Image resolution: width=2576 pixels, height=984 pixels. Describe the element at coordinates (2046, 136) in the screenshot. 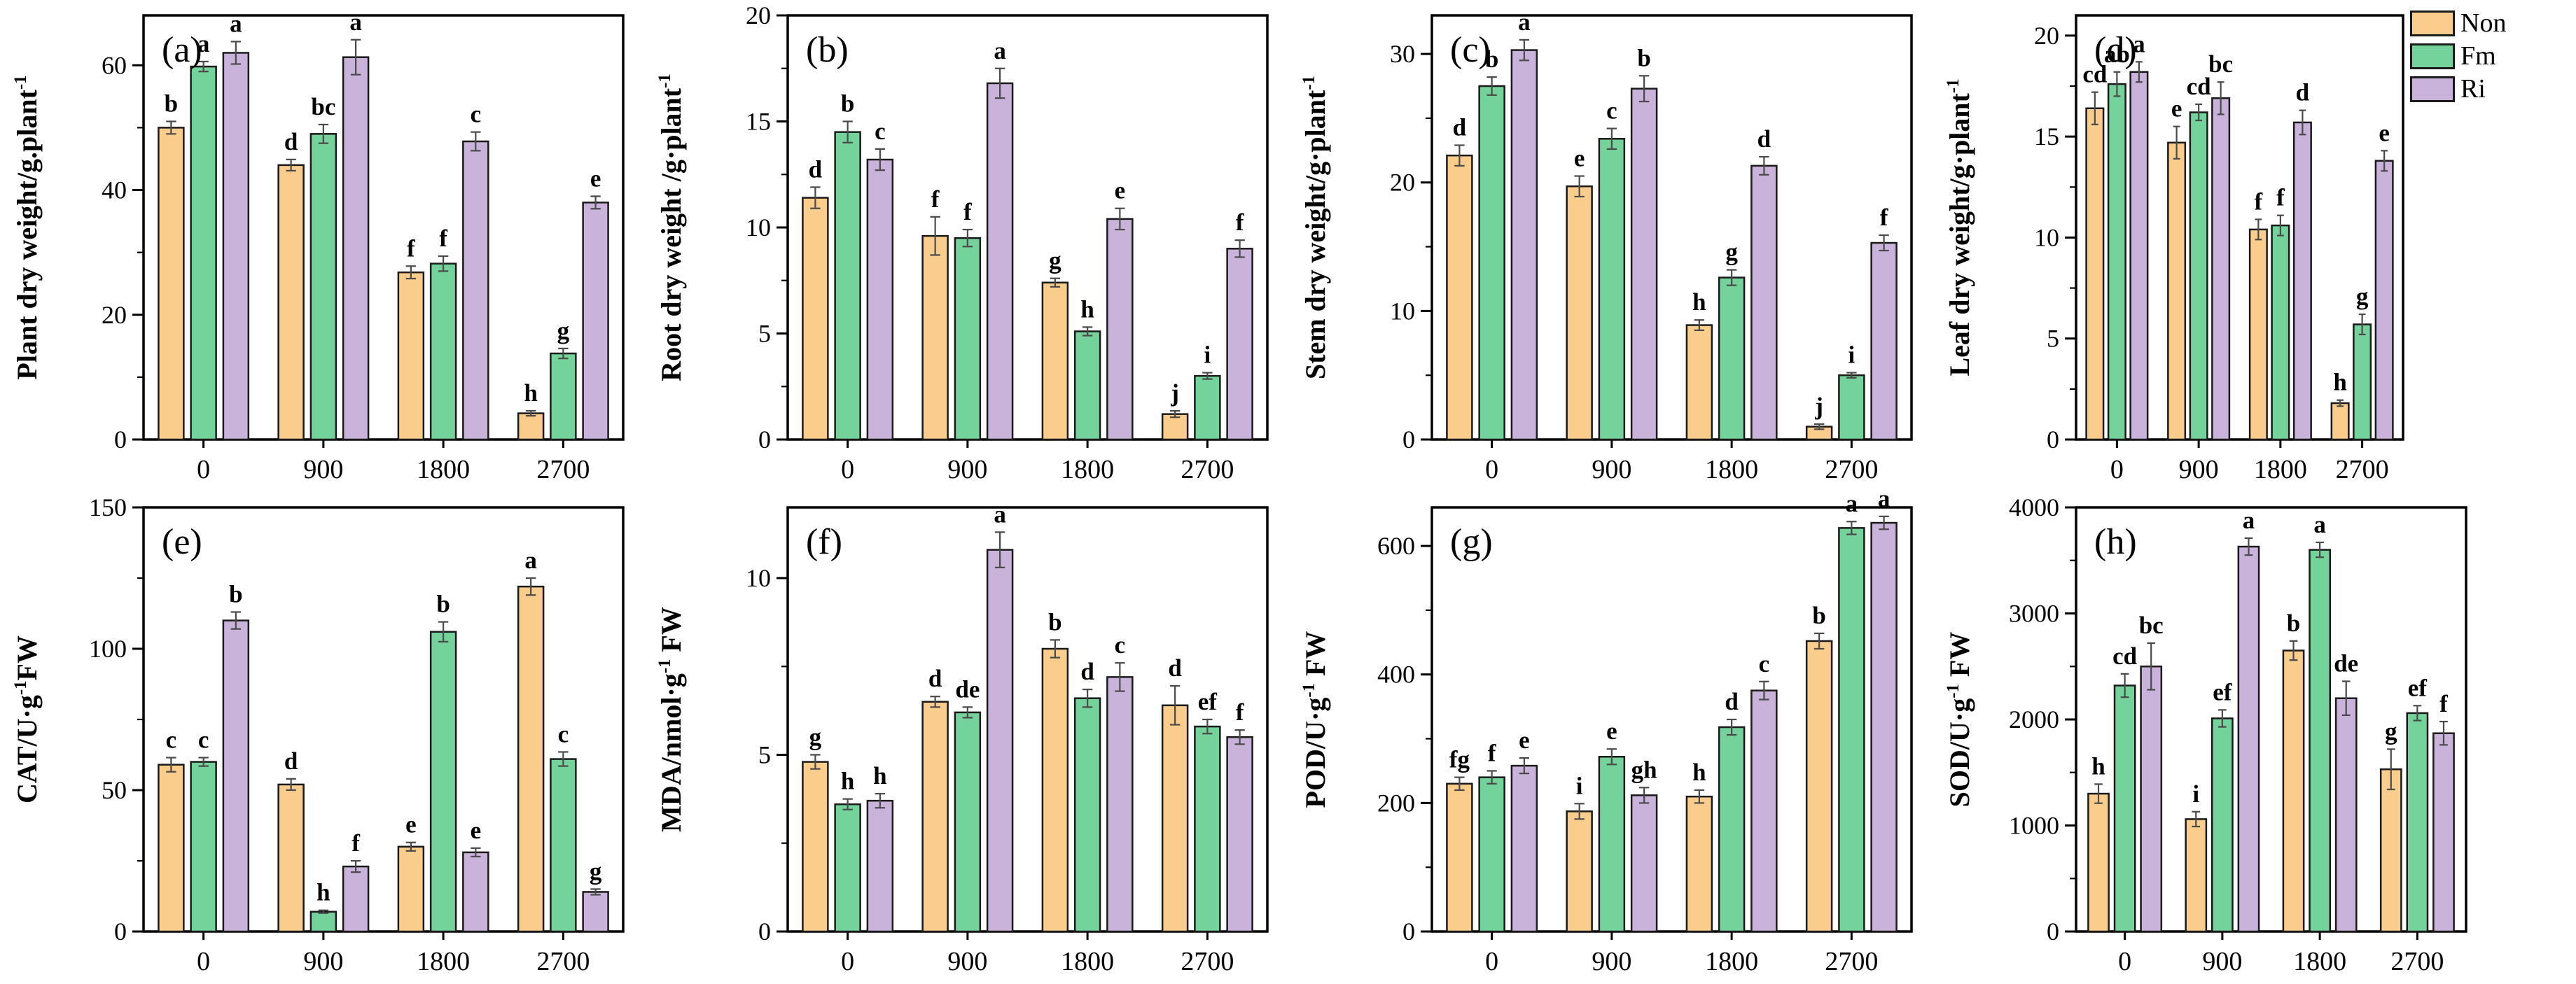

I see `y-tick-label: 15` at that location.